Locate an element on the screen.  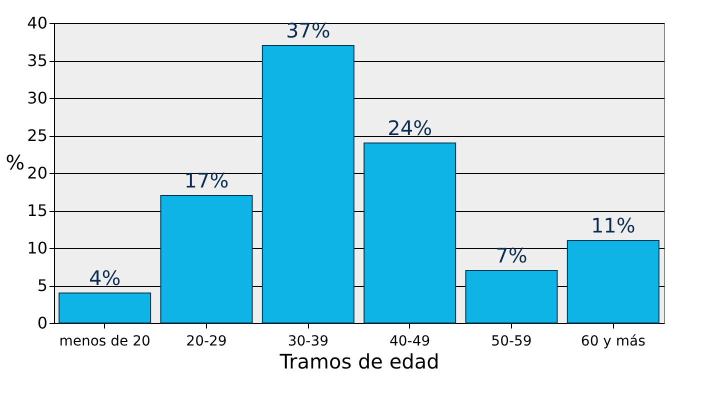
y-tick-label: 40 is located at coordinates (37, 23).